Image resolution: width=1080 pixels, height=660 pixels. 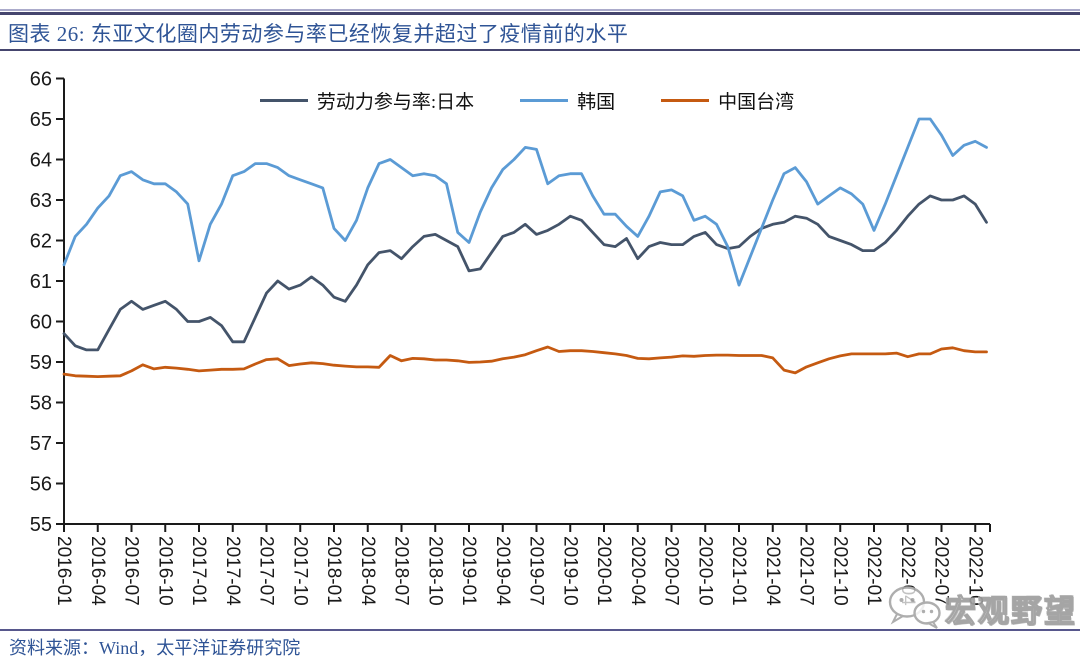 What do you see at coordinates (637, 571) in the screenshot?
I see `x-tick-label: 2020-04` at bounding box center [637, 571].